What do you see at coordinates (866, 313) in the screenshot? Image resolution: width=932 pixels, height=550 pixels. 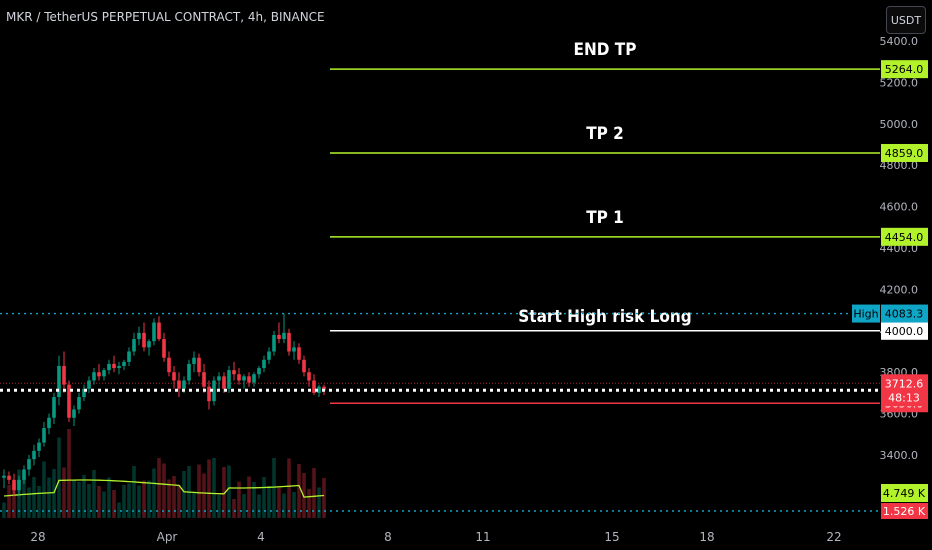 I see `high-tag` at bounding box center [866, 313].